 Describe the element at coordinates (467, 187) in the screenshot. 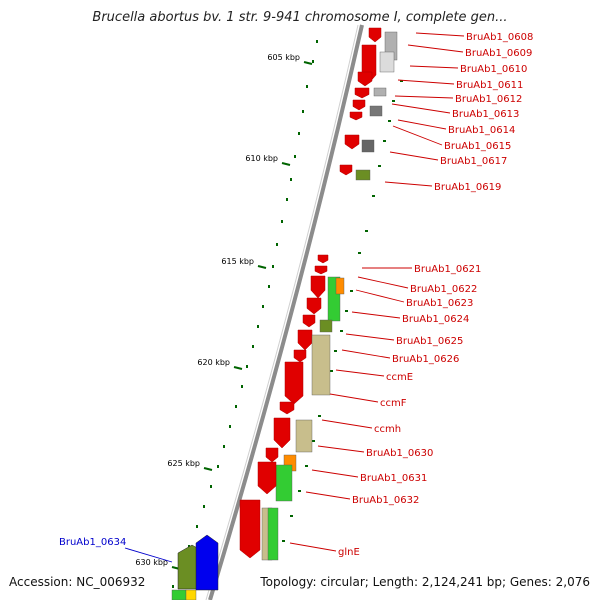

I see `gene-label: BruAb1_0619` at that location.